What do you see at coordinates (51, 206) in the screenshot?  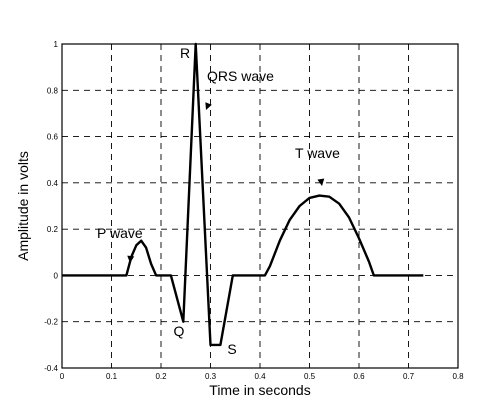 I see `y-axis-ticks: -0.4 -0.2 0 0.2 0.4 0.6 0.8 1` at bounding box center [51, 206].